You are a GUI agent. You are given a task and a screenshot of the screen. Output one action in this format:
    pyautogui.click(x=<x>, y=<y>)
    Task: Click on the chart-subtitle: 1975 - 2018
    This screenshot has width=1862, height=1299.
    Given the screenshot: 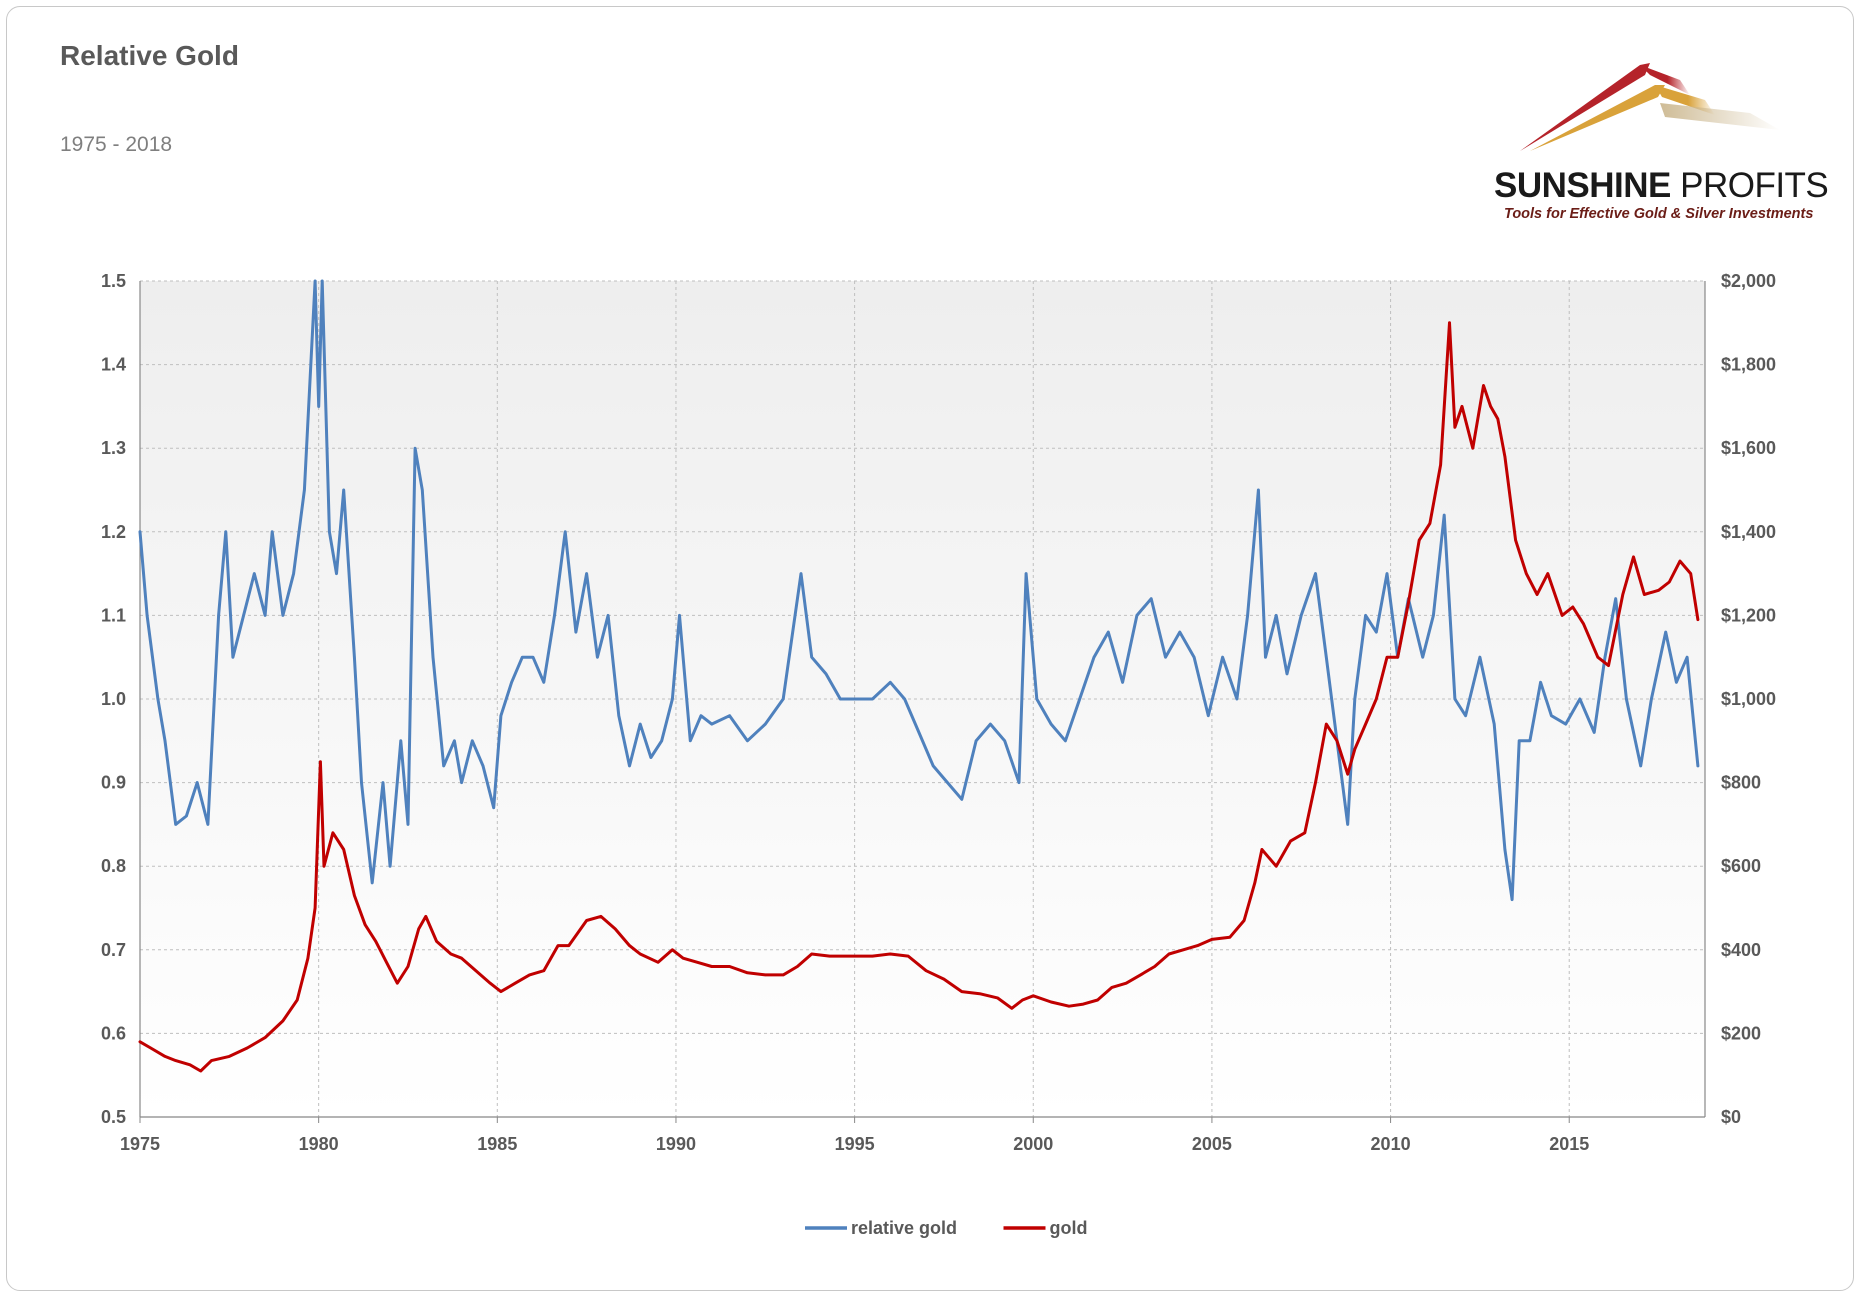 What is the action you would take?
    pyautogui.click(x=116, y=144)
    